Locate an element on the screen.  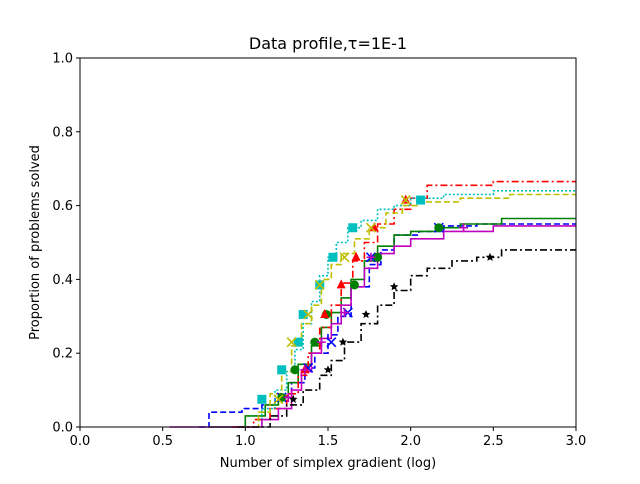
y-tick-label: 1.0 is located at coordinates (62, 59).